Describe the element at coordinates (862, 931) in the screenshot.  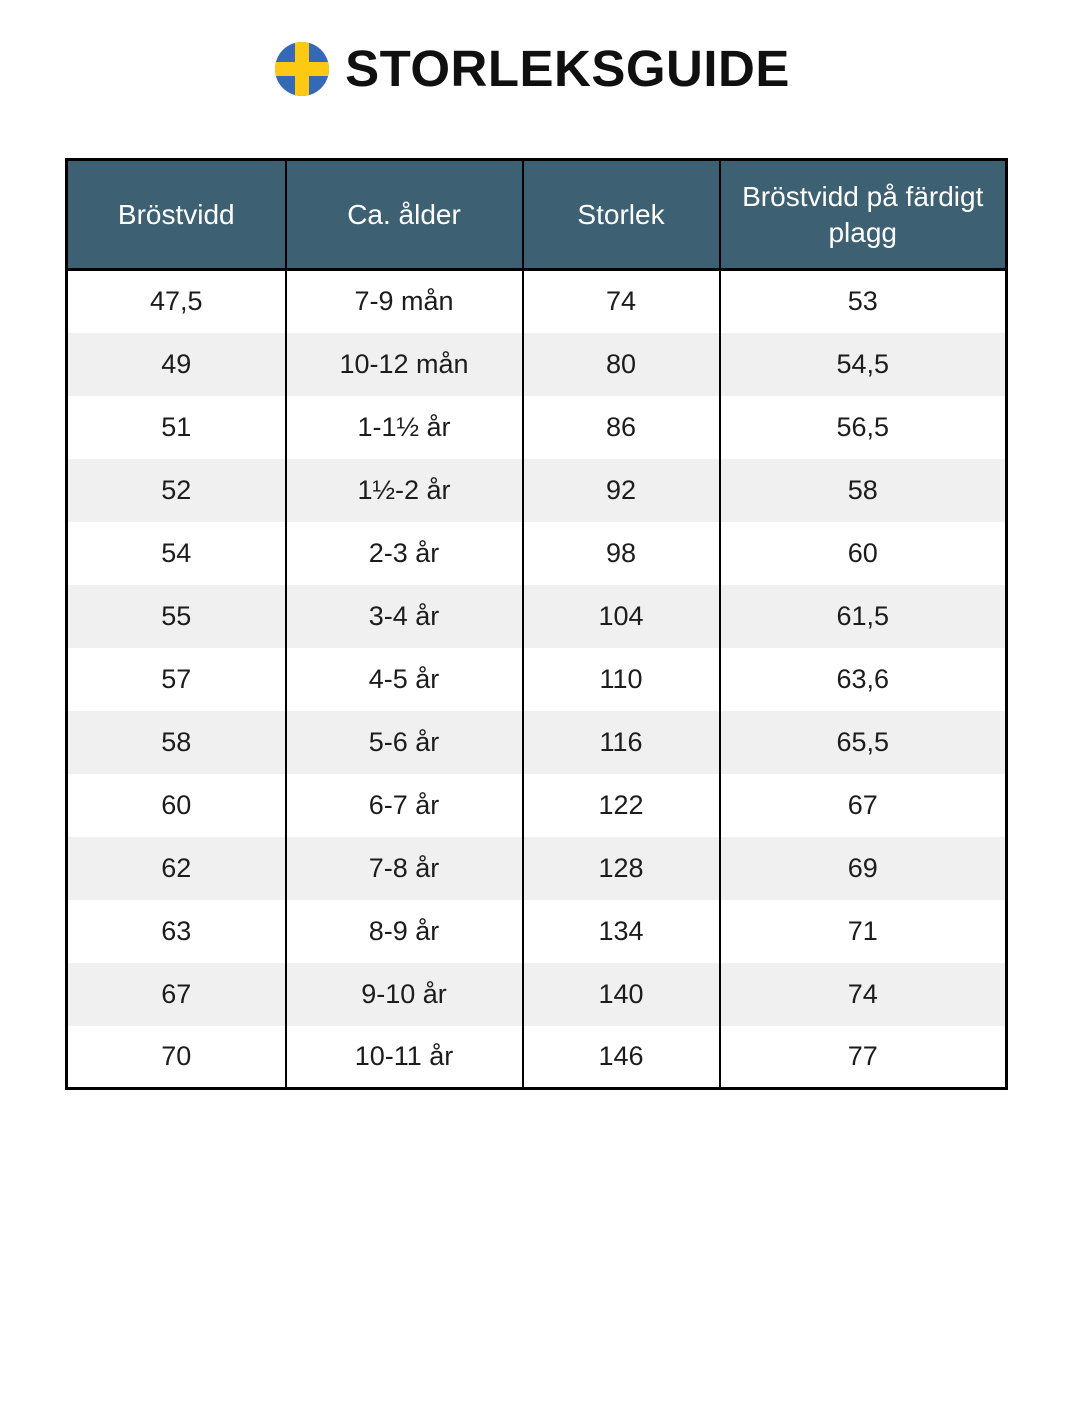
I see `table-cell: 71` at that location.